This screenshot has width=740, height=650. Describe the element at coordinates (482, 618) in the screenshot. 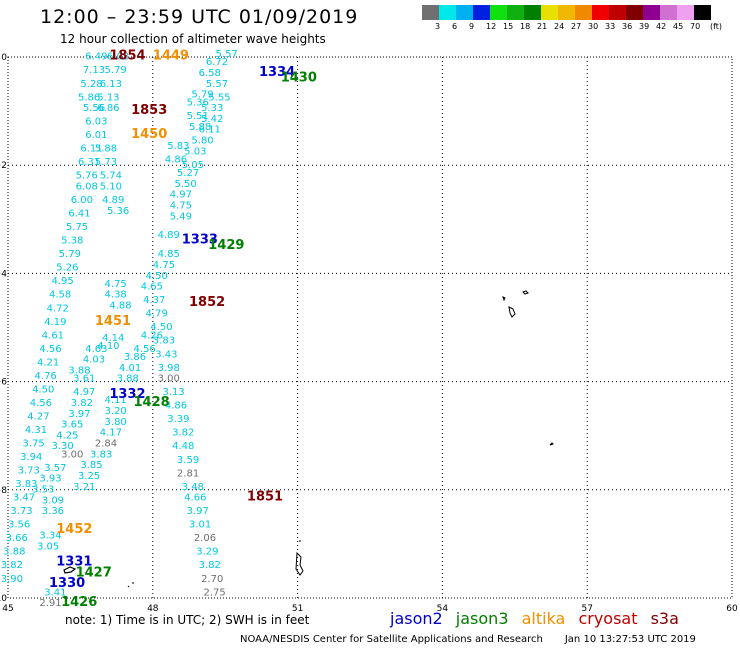

I see `sat-jason3: jason3` at that location.